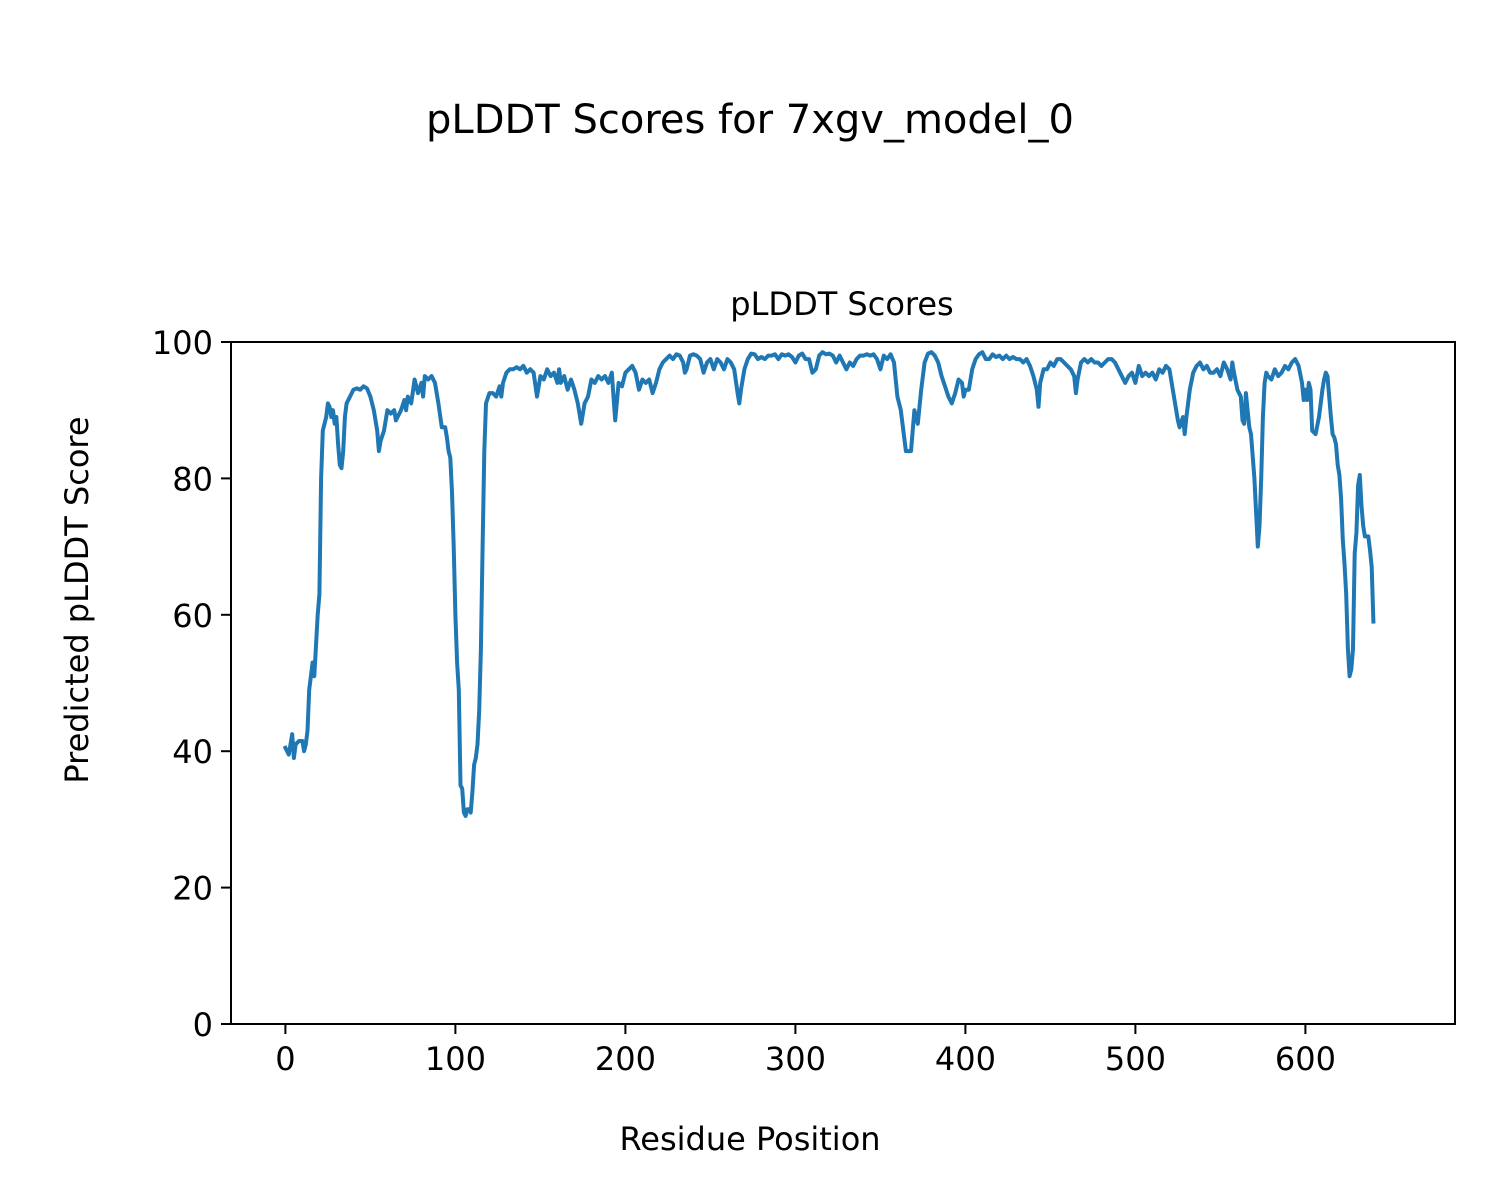 This screenshot has height=1200, width=1500. I want to click on y-axis-label: Predicted pLDDT Score, so click(77, 599).